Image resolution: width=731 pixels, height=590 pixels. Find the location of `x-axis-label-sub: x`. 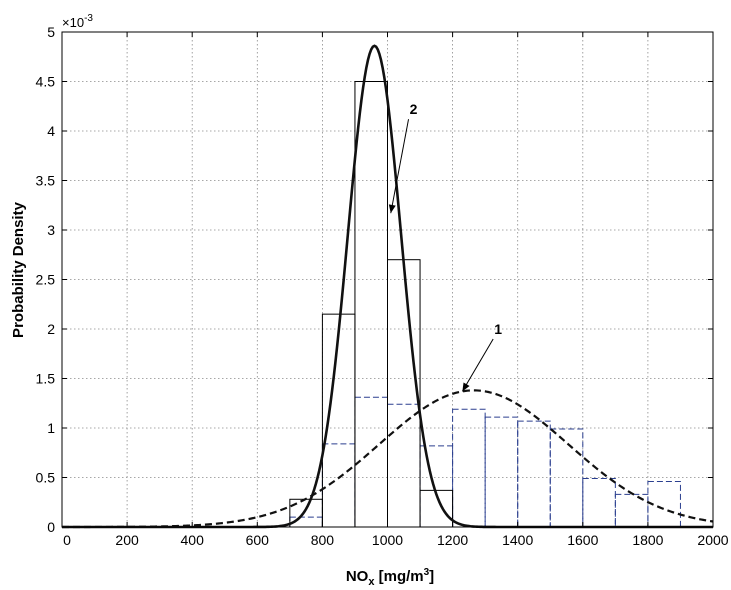

x-axis-label-sub: x is located at coordinates (371, 582).